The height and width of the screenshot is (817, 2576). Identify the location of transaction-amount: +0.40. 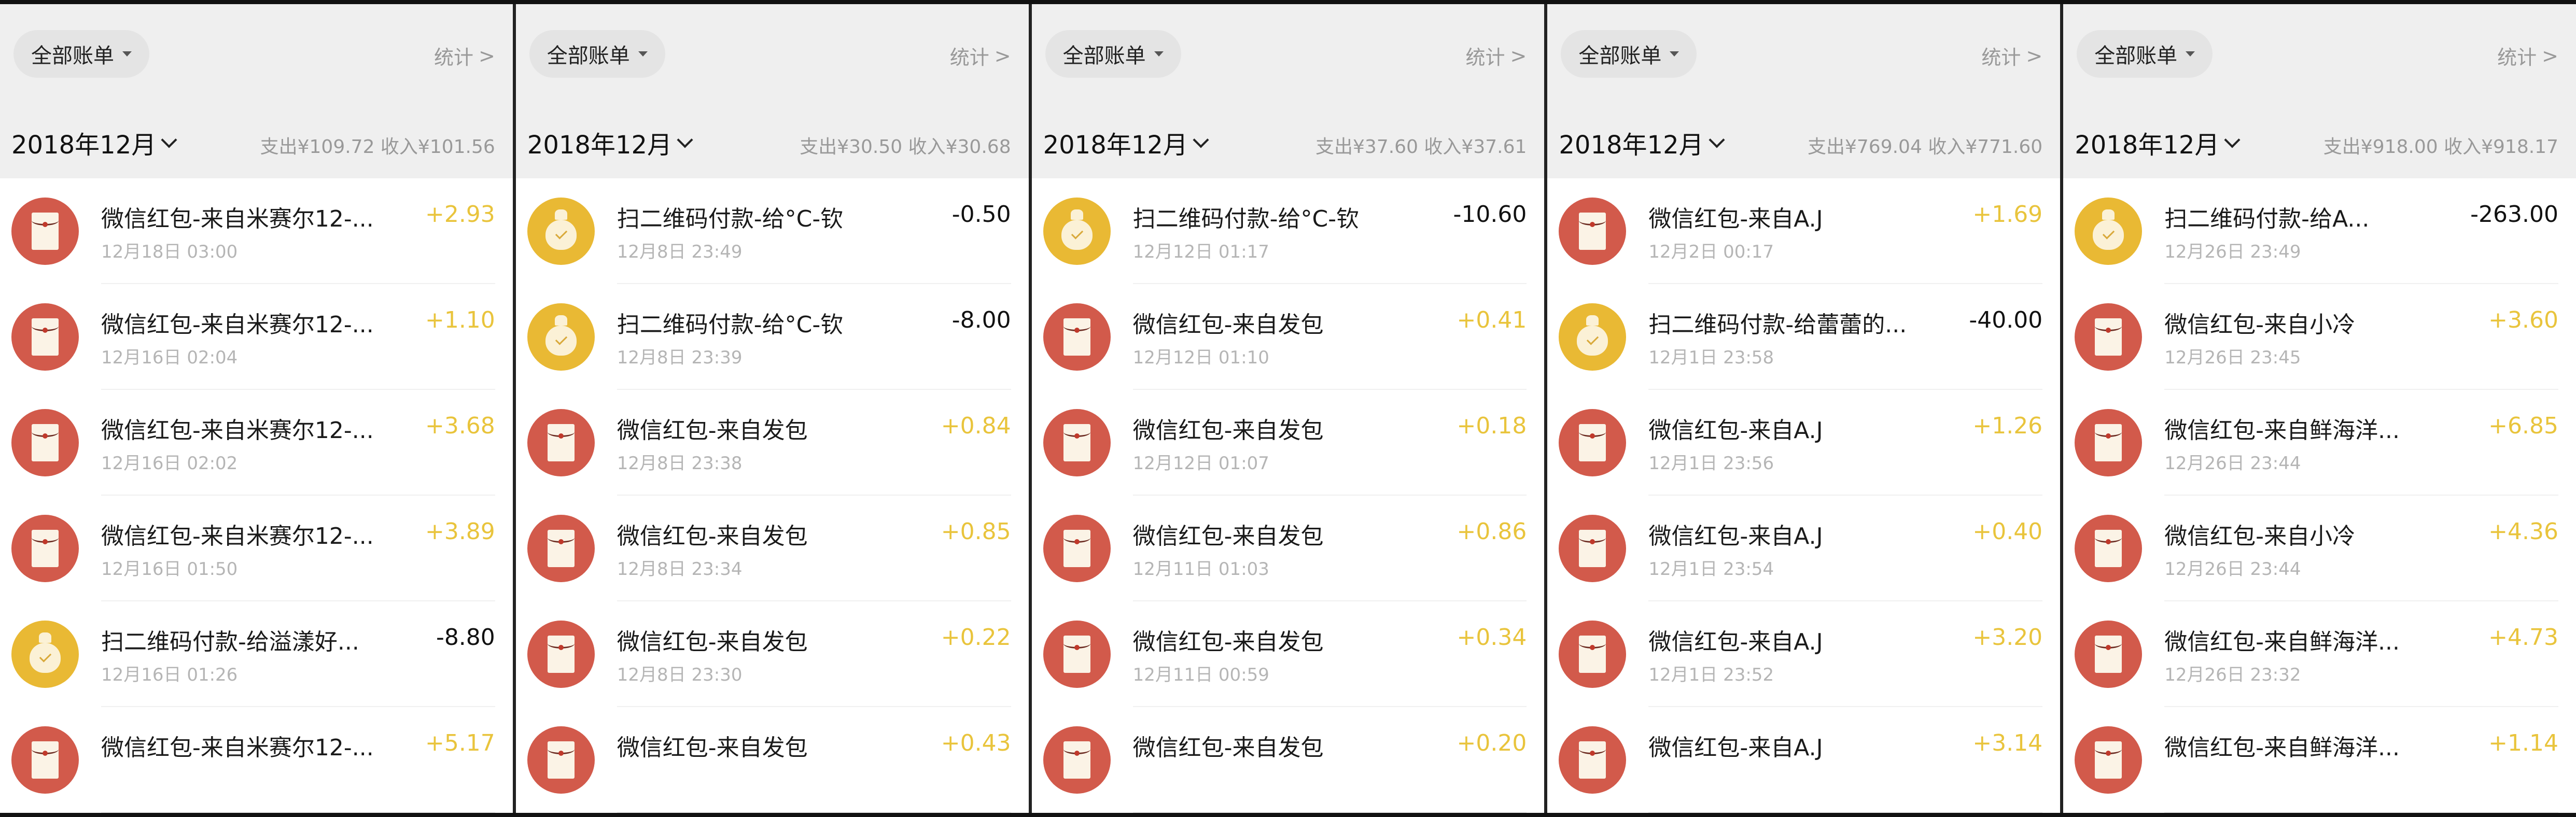
(2007, 531).